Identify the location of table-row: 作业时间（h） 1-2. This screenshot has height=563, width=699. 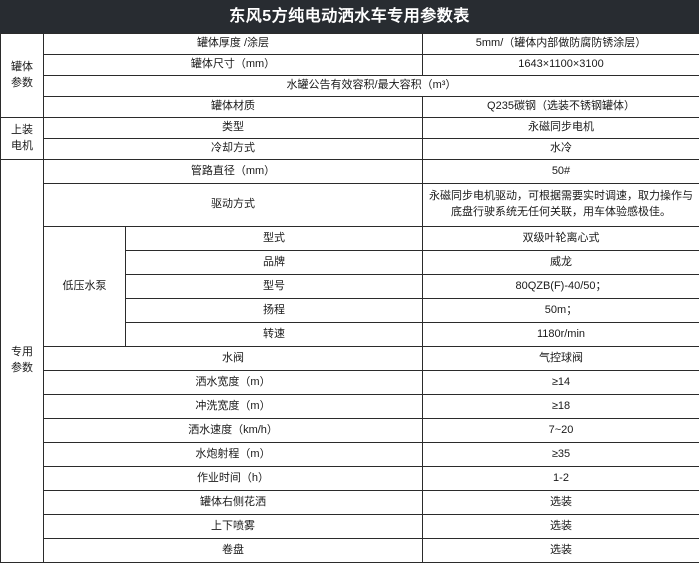
(350, 479).